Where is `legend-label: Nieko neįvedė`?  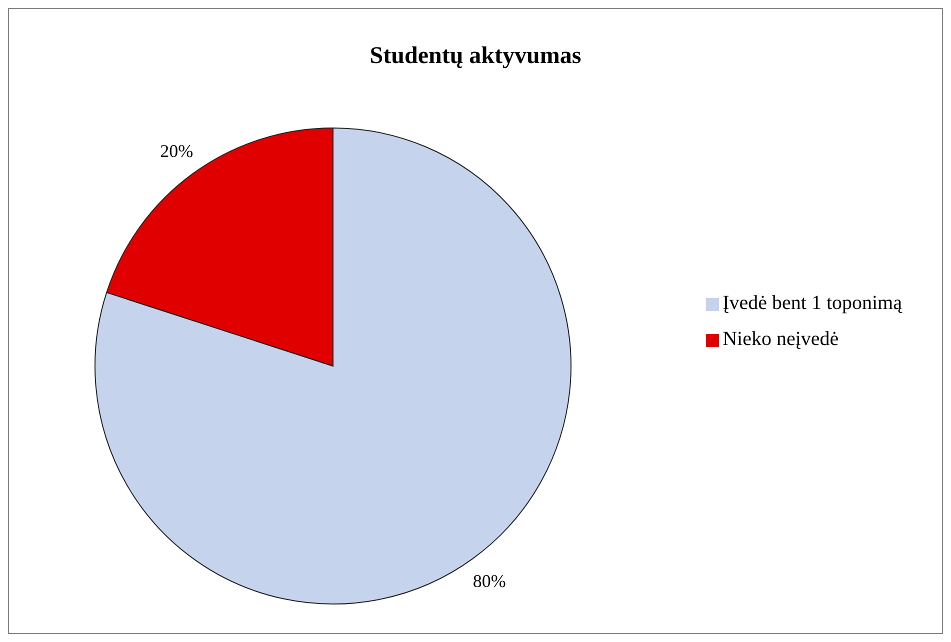 legend-label: Nieko neįvedė is located at coordinates (780, 339).